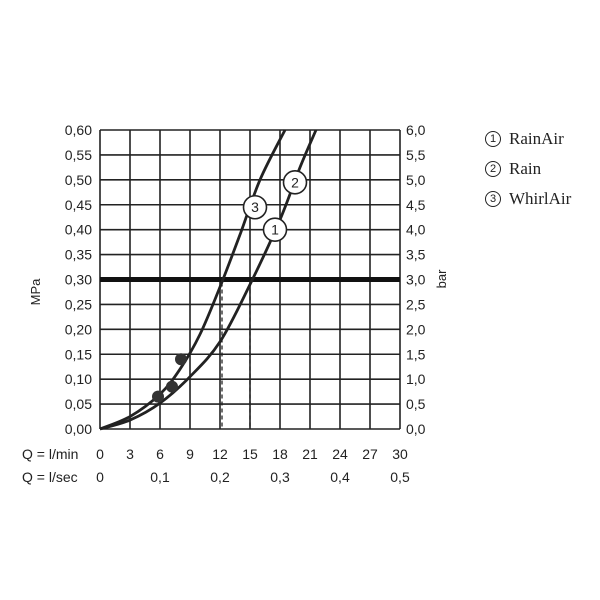  I want to click on y-right-tick-label: 3,5, so click(416, 255).